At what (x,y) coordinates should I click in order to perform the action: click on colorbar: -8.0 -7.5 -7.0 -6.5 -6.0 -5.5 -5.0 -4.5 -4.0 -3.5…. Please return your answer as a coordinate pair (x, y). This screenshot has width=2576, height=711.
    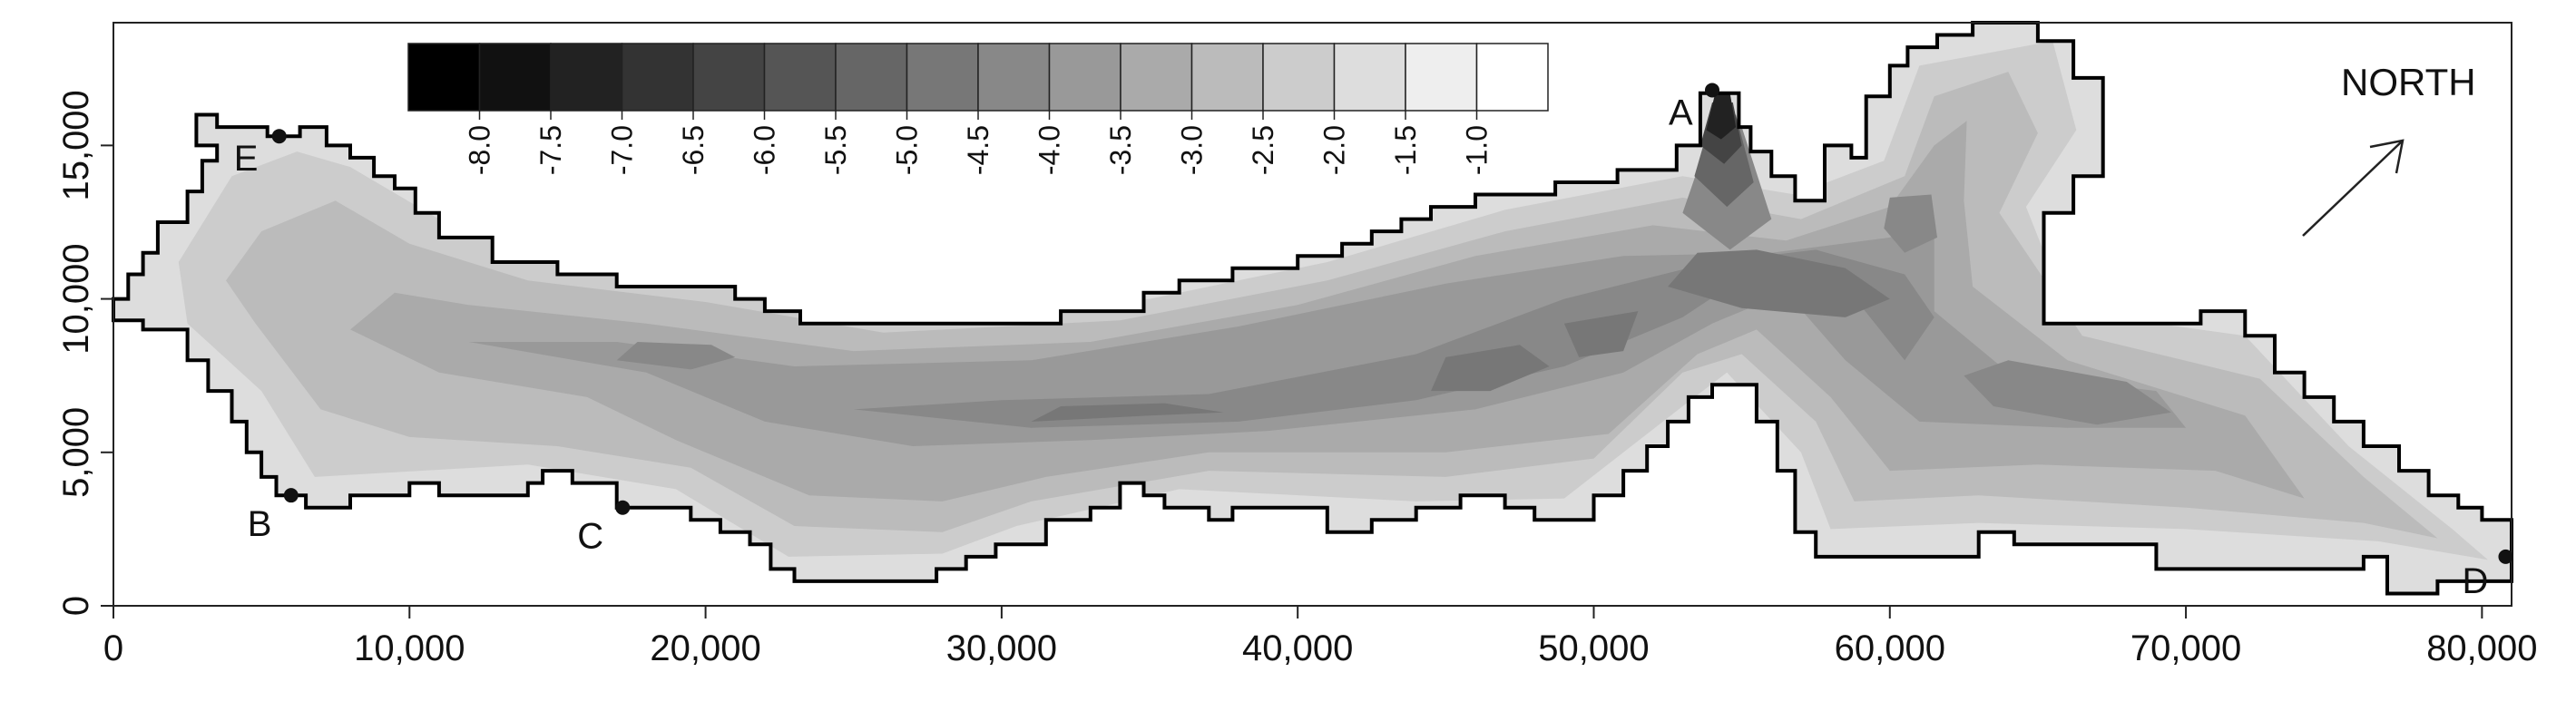
    Looking at the image, I should click on (978, 109).